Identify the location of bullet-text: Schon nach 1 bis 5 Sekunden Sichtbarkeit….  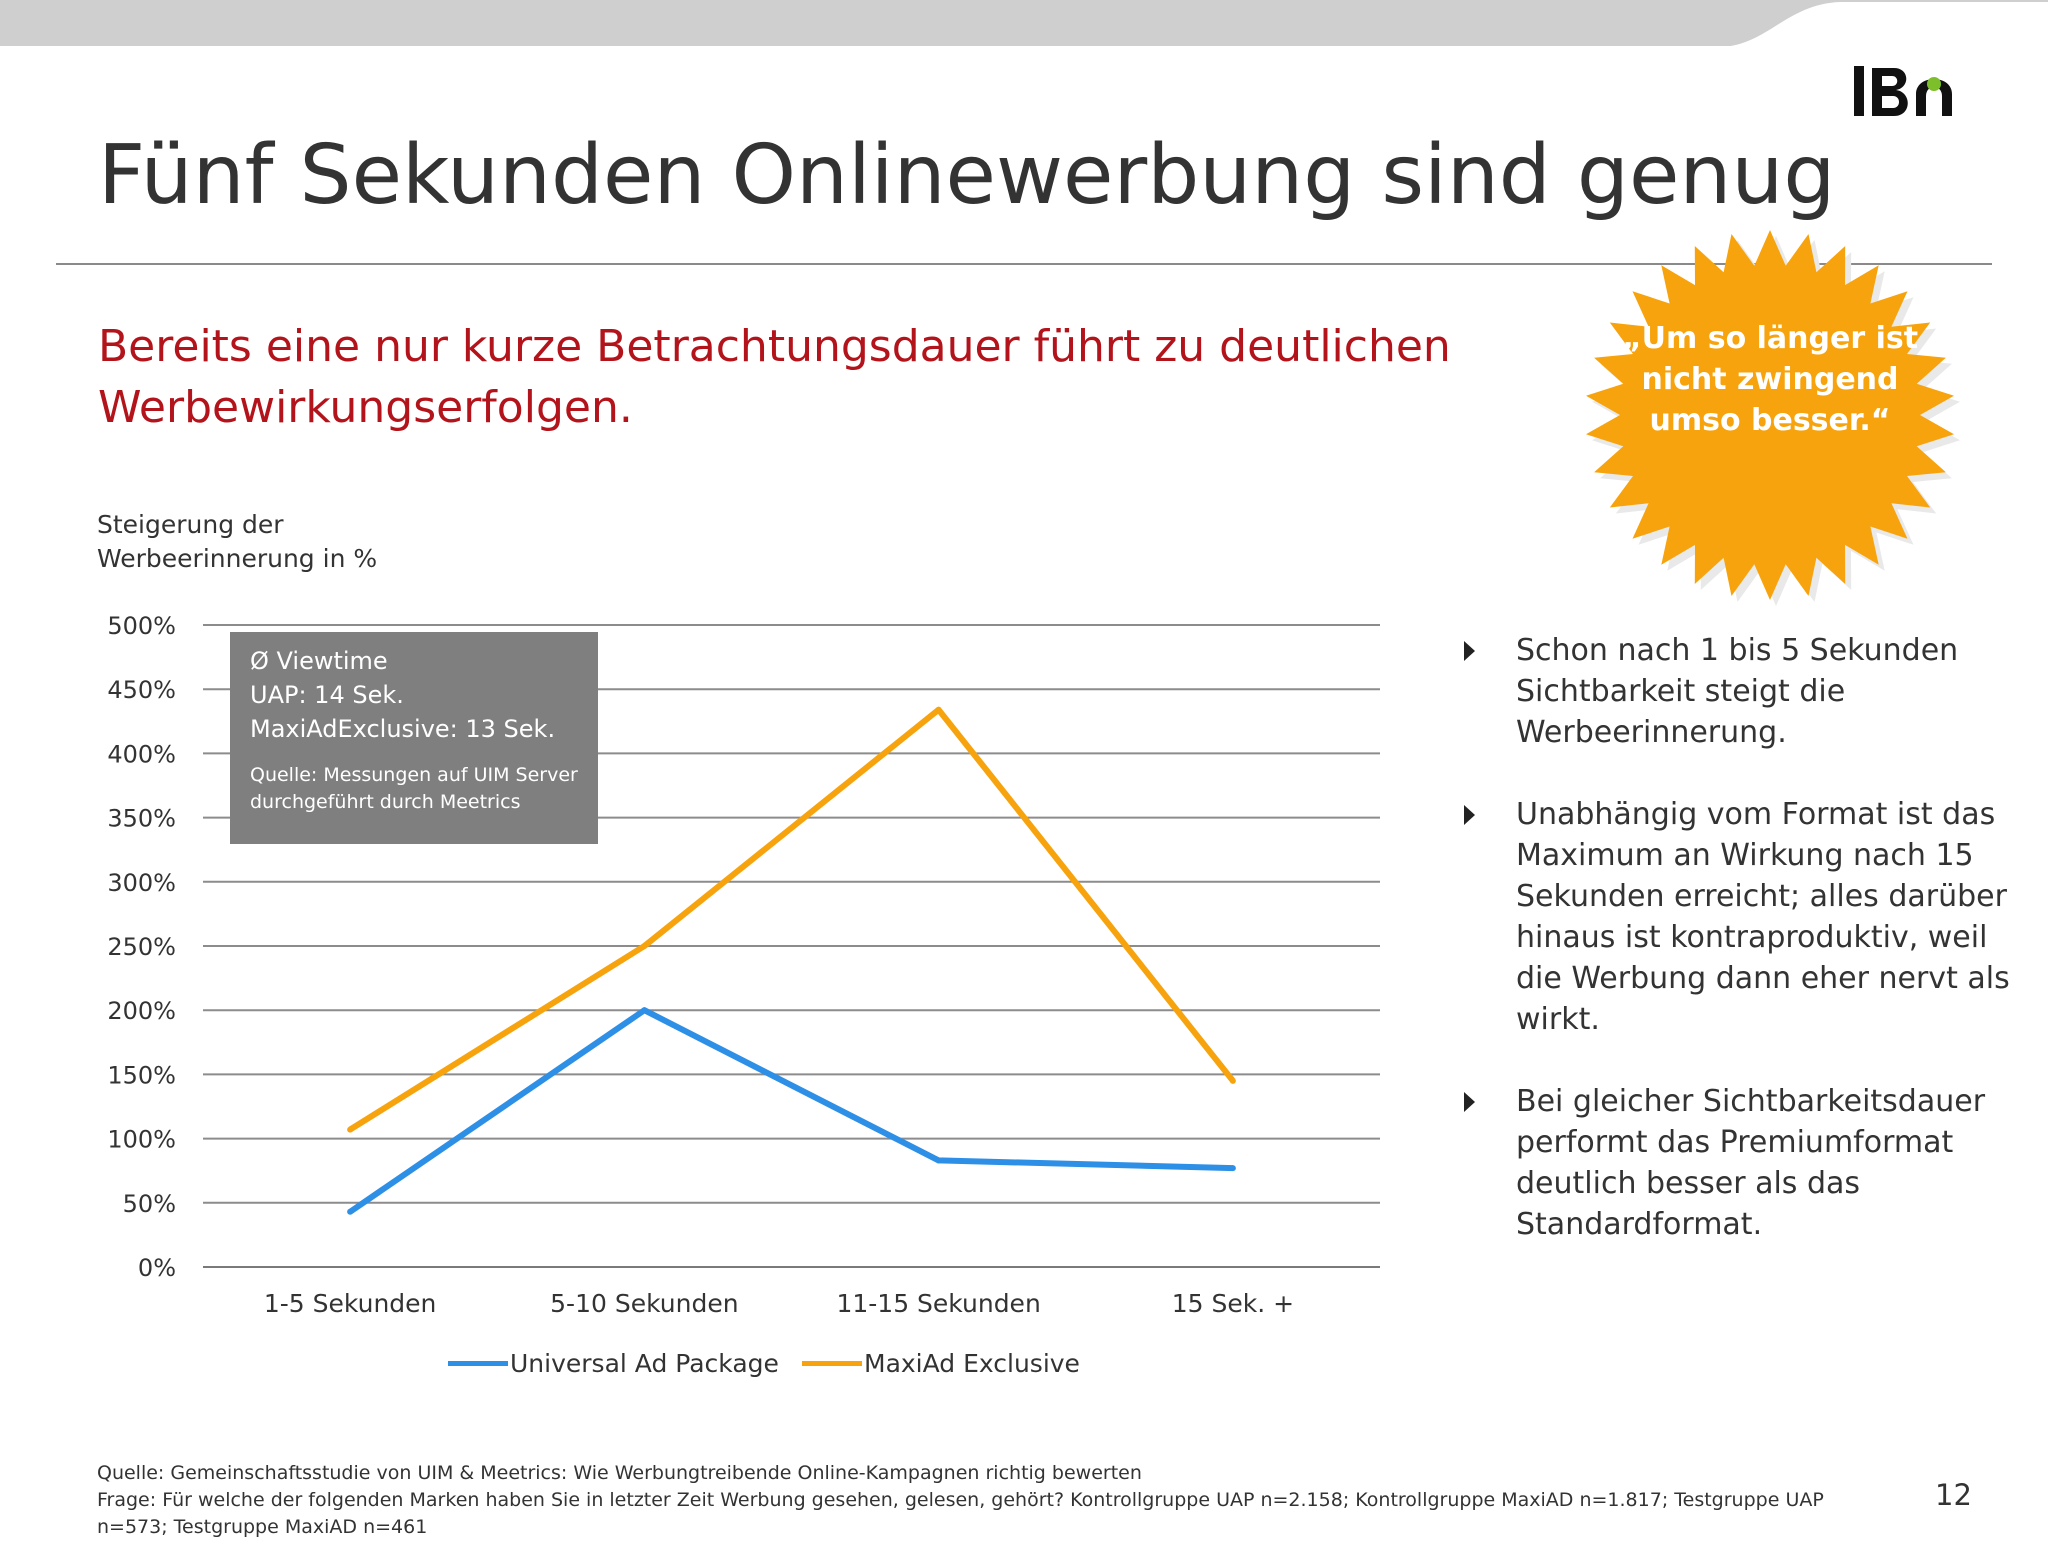
(1737, 691).